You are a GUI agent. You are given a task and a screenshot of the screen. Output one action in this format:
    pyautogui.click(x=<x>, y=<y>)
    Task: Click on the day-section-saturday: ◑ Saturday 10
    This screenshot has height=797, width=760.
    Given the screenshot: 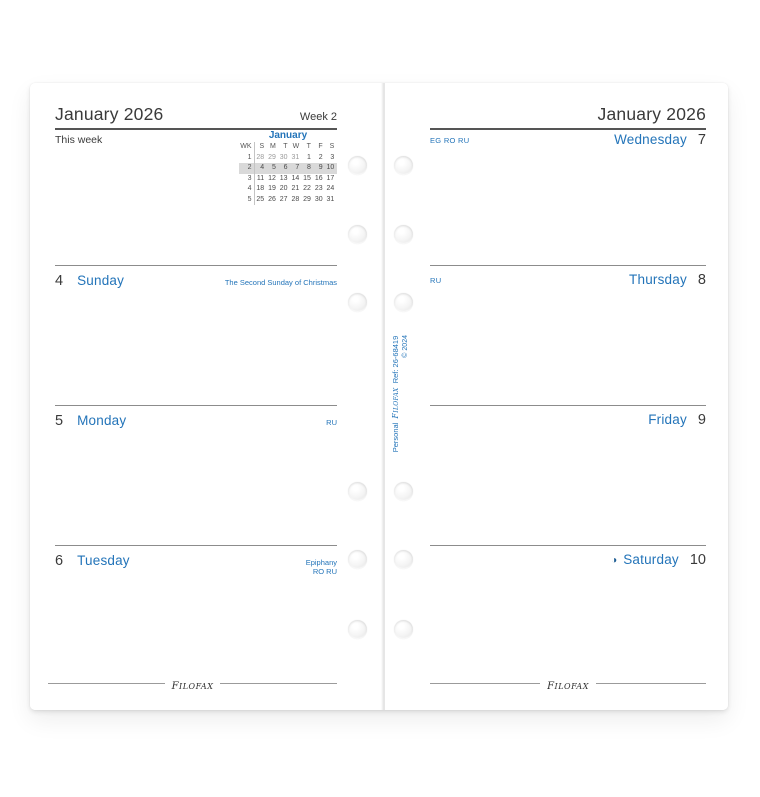 What is the action you would take?
    pyautogui.click(x=568, y=556)
    